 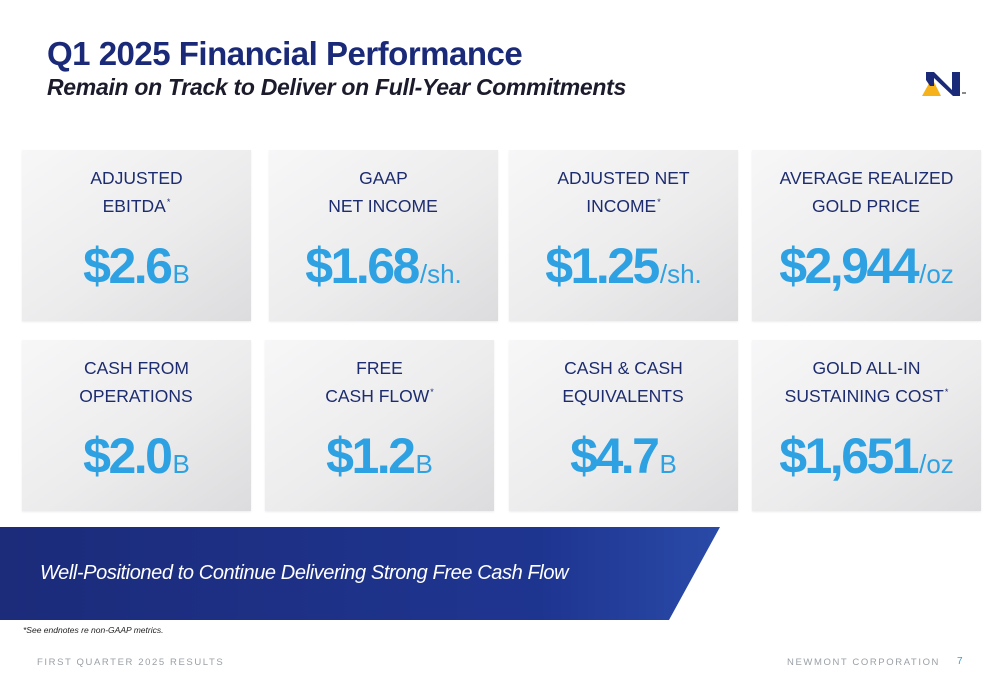 I want to click on metric-value-number: $1,651, so click(x=849, y=456).